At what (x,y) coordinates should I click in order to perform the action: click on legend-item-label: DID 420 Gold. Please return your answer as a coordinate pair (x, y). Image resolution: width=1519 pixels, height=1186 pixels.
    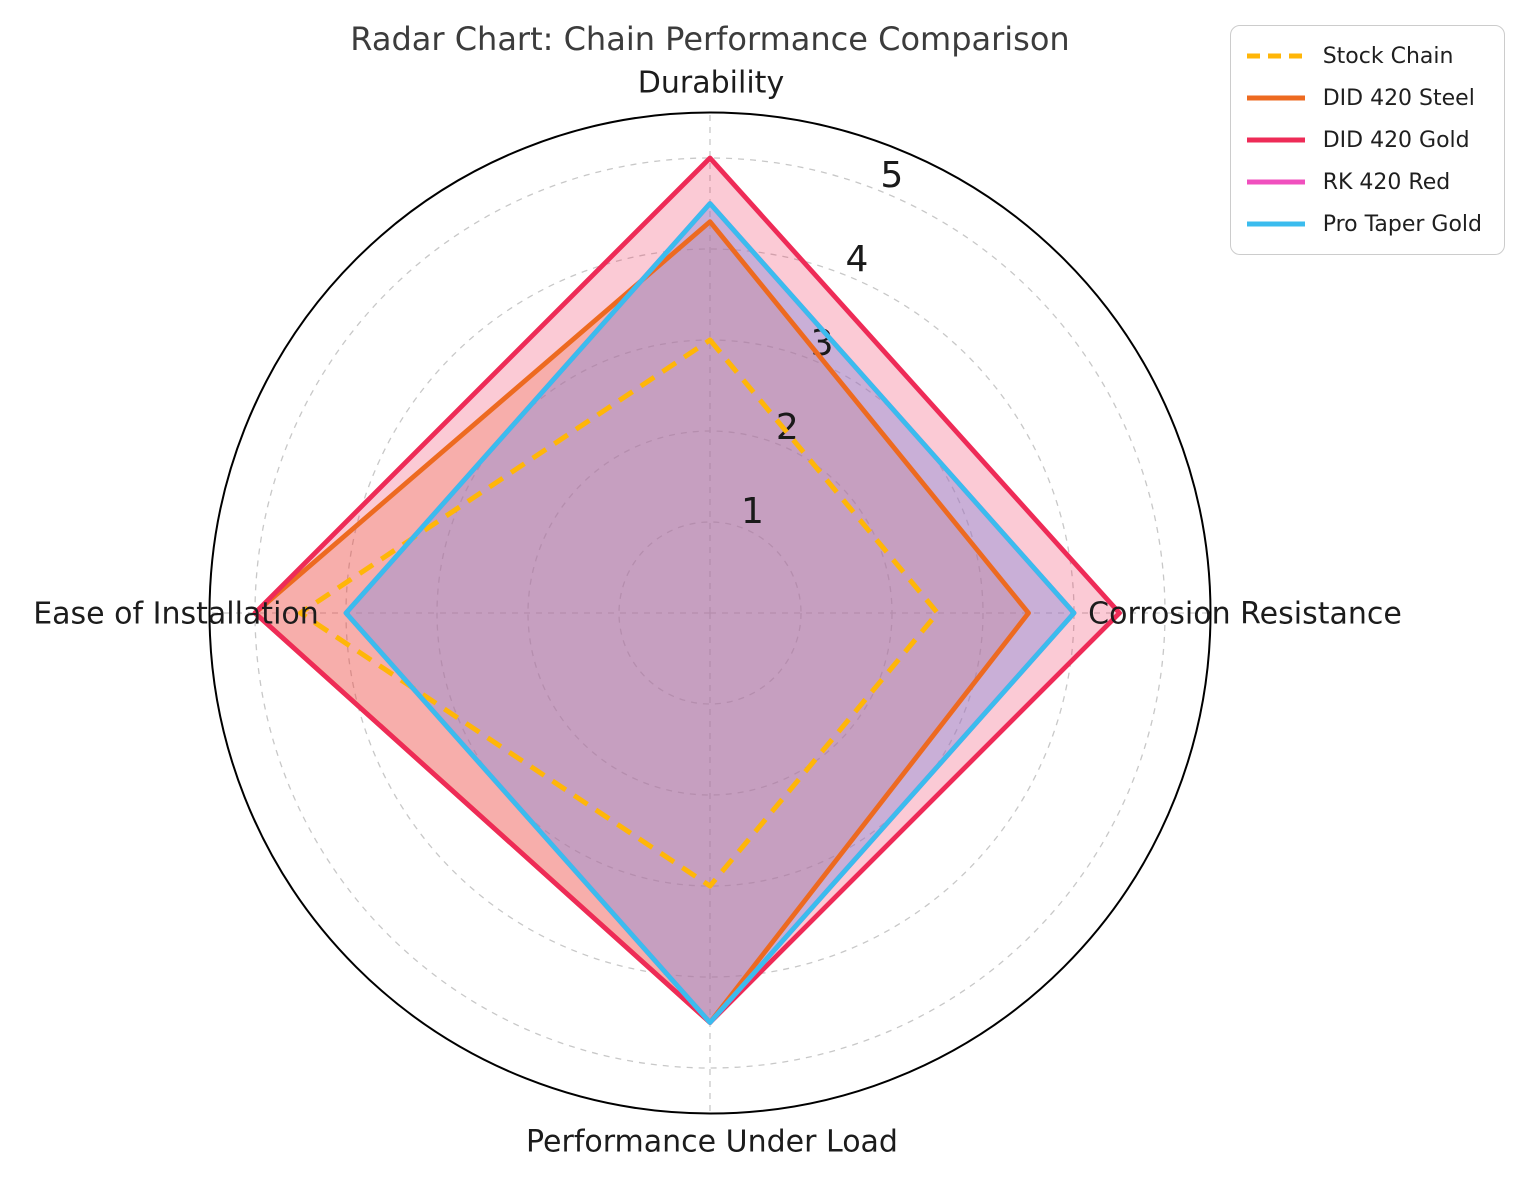
    Looking at the image, I should click on (1396, 140).